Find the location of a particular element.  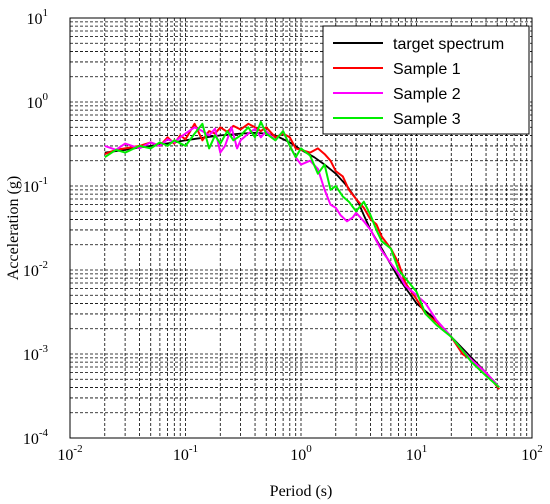

x-axis-label: Period (s) is located at coordinates (301, 491).